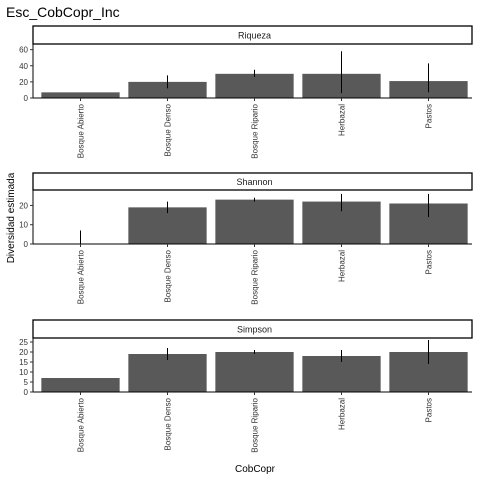 The height and width of the screenshot is (480, 480). What do you see at coordinates (63, 12) in the screenshot?
I see `chart-title: Esc_CobCopr_Inc` at bounding box center [63, 12].